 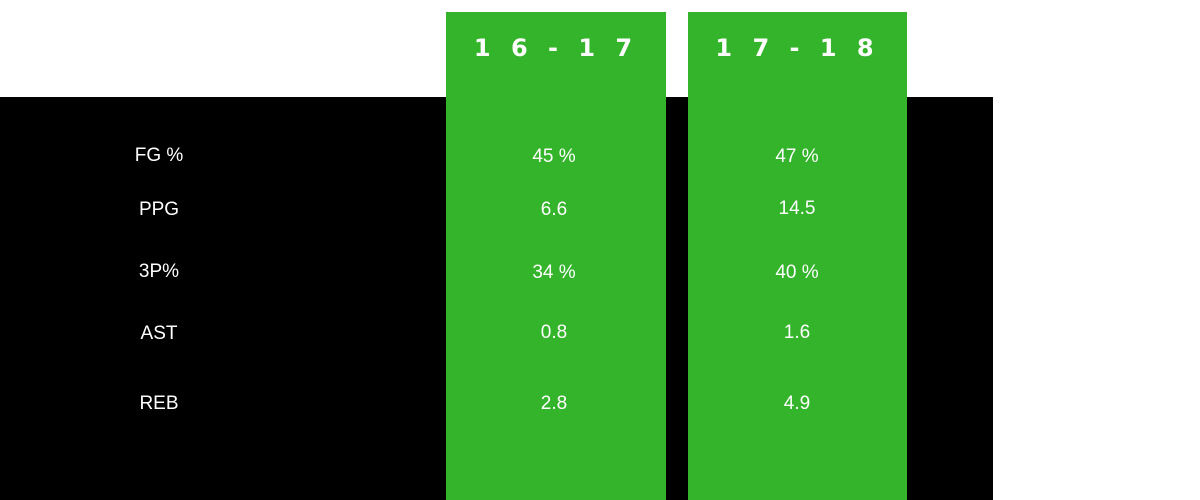 What do you see at coordinates (554, 156) in the screenshot?
I see `cell-fg-pct-1617: 45 %` at bounding box center [554, 156].